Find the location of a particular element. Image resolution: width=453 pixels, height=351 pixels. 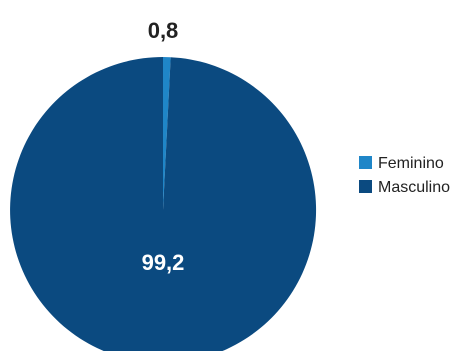

legend-label-feminino: Feminino is located at coordinates (411, 163).